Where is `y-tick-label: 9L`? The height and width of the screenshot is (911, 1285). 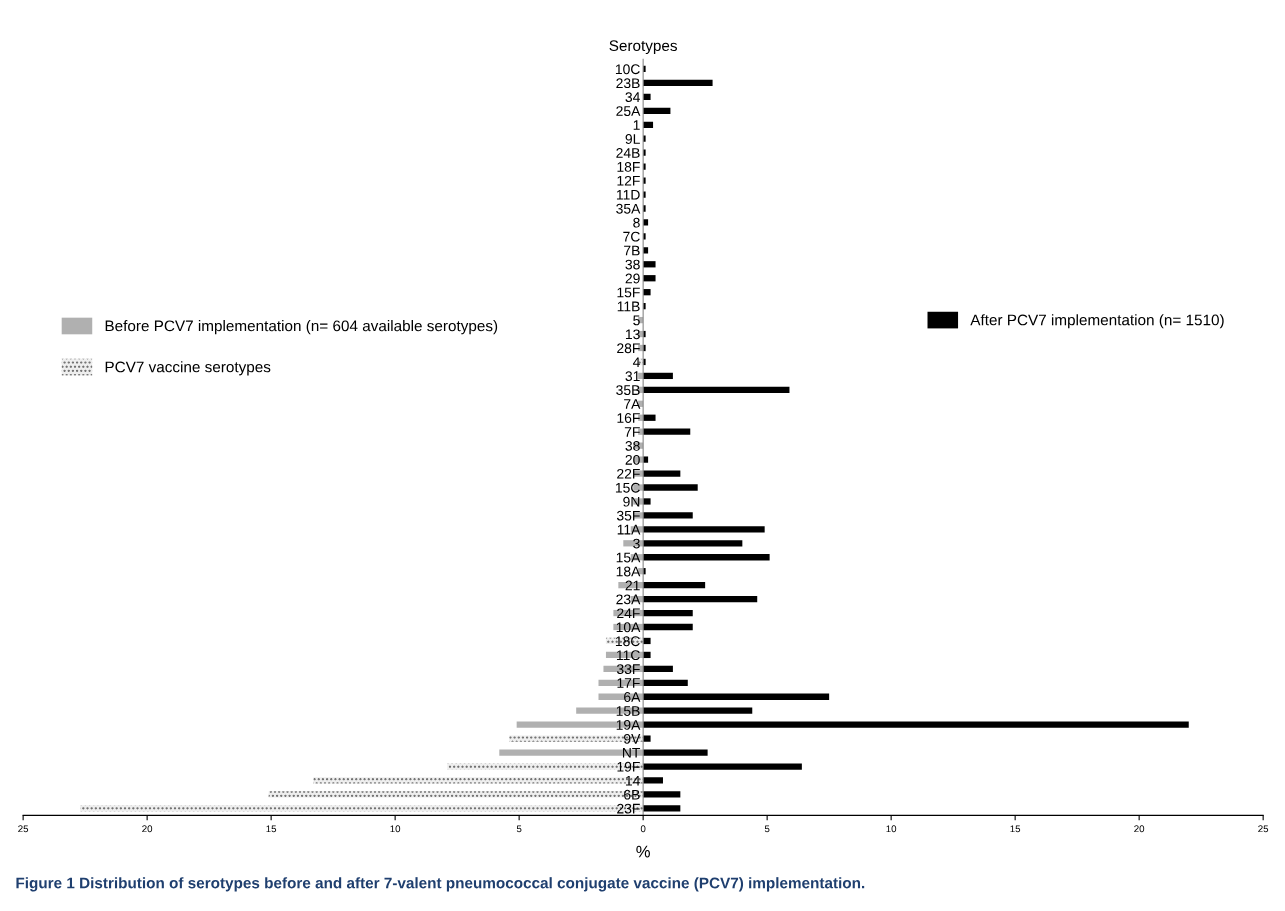
y-tick-label: 9L is located at coordinates (632, 139).